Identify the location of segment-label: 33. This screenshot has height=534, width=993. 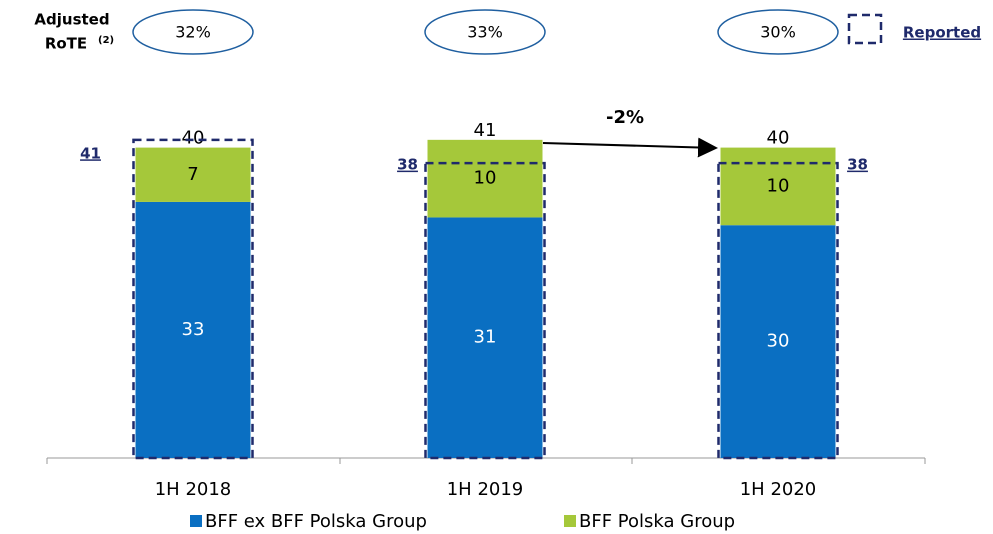
(193, 329).